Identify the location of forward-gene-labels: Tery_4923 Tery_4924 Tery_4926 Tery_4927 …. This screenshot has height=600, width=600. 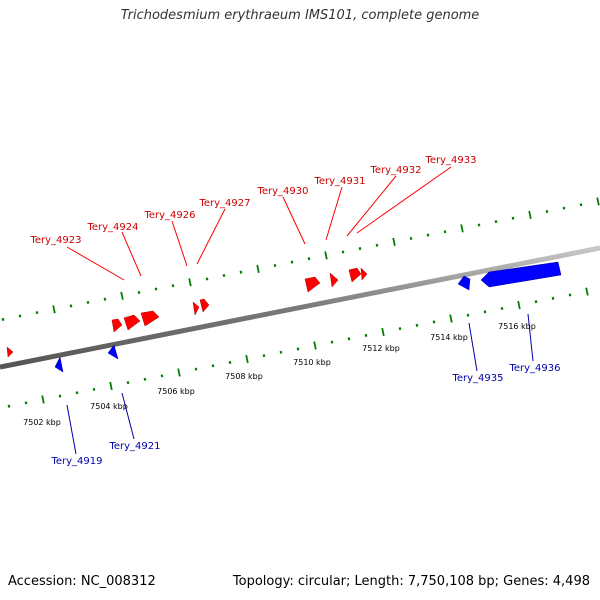
(252, 200).